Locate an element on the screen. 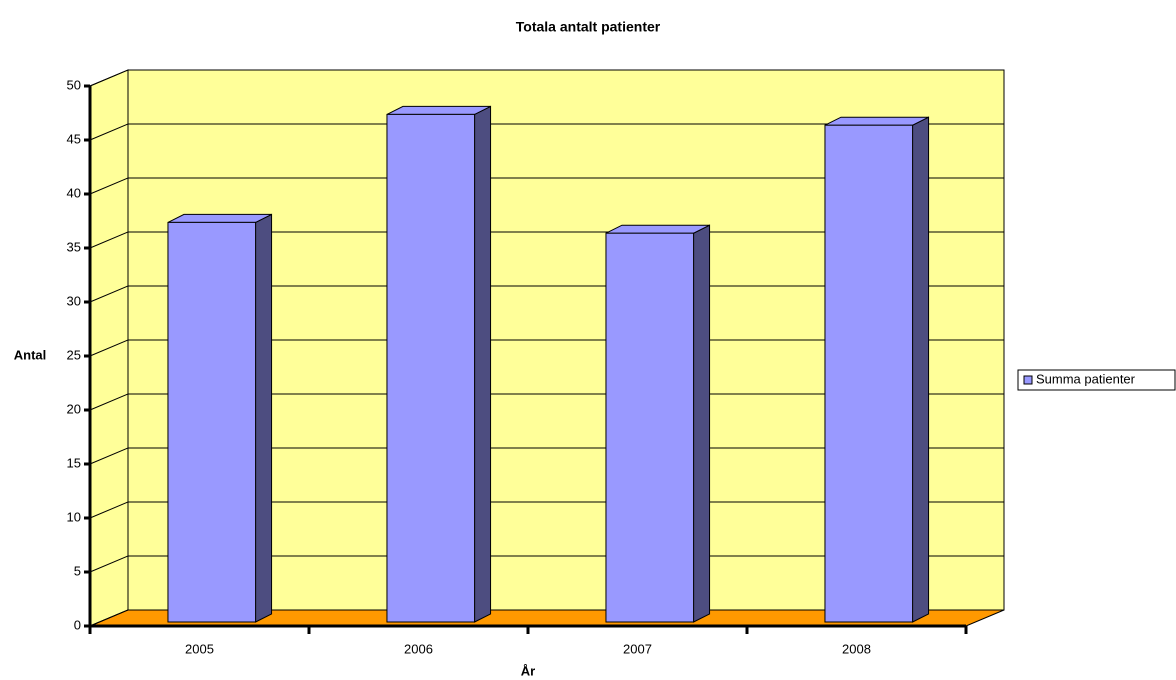  x-axis-title: År is located at coordinates (528, 670).